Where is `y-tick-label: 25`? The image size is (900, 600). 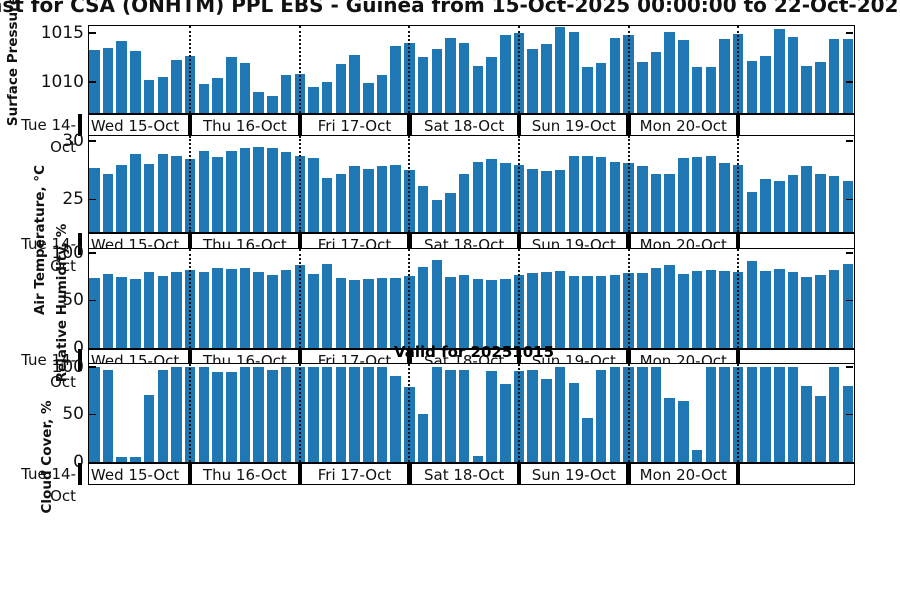
y-tick-label: 25 is located at coordinates (73, 199).